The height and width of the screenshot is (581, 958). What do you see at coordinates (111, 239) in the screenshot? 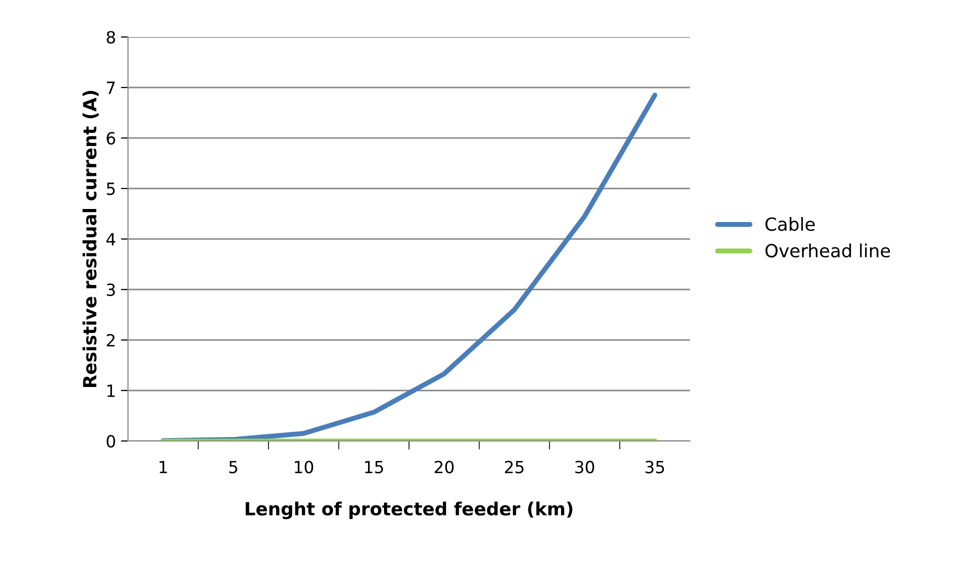
I see `y-tick-label: 4` at bounding box center [111, 239].